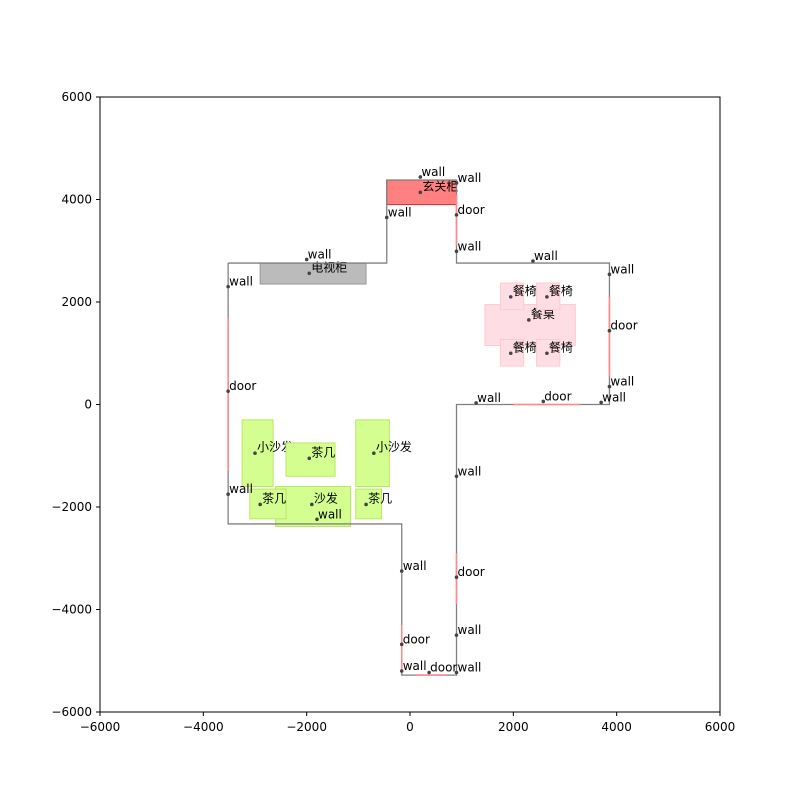 This screenshot has height=800, width=800. I want to click on x-tick-label: −2000, so click(306, 727).